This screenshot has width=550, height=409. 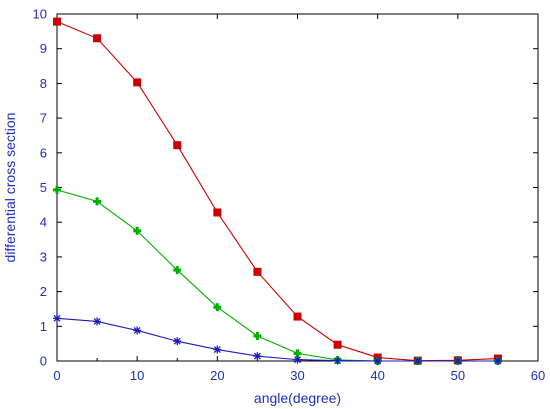 I want to click on y-tick-label: 7, so click(x=43, y=118).